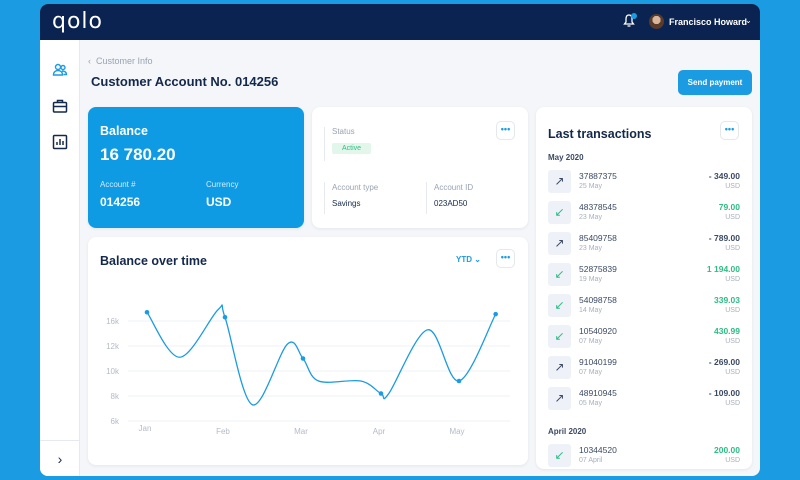 The width and height of the screenshot is (800, 480). What do you see at coordinates (727, 331) in the screenshot?
I see `transaction-amount: 430.99` at bounding box center [727, 331].